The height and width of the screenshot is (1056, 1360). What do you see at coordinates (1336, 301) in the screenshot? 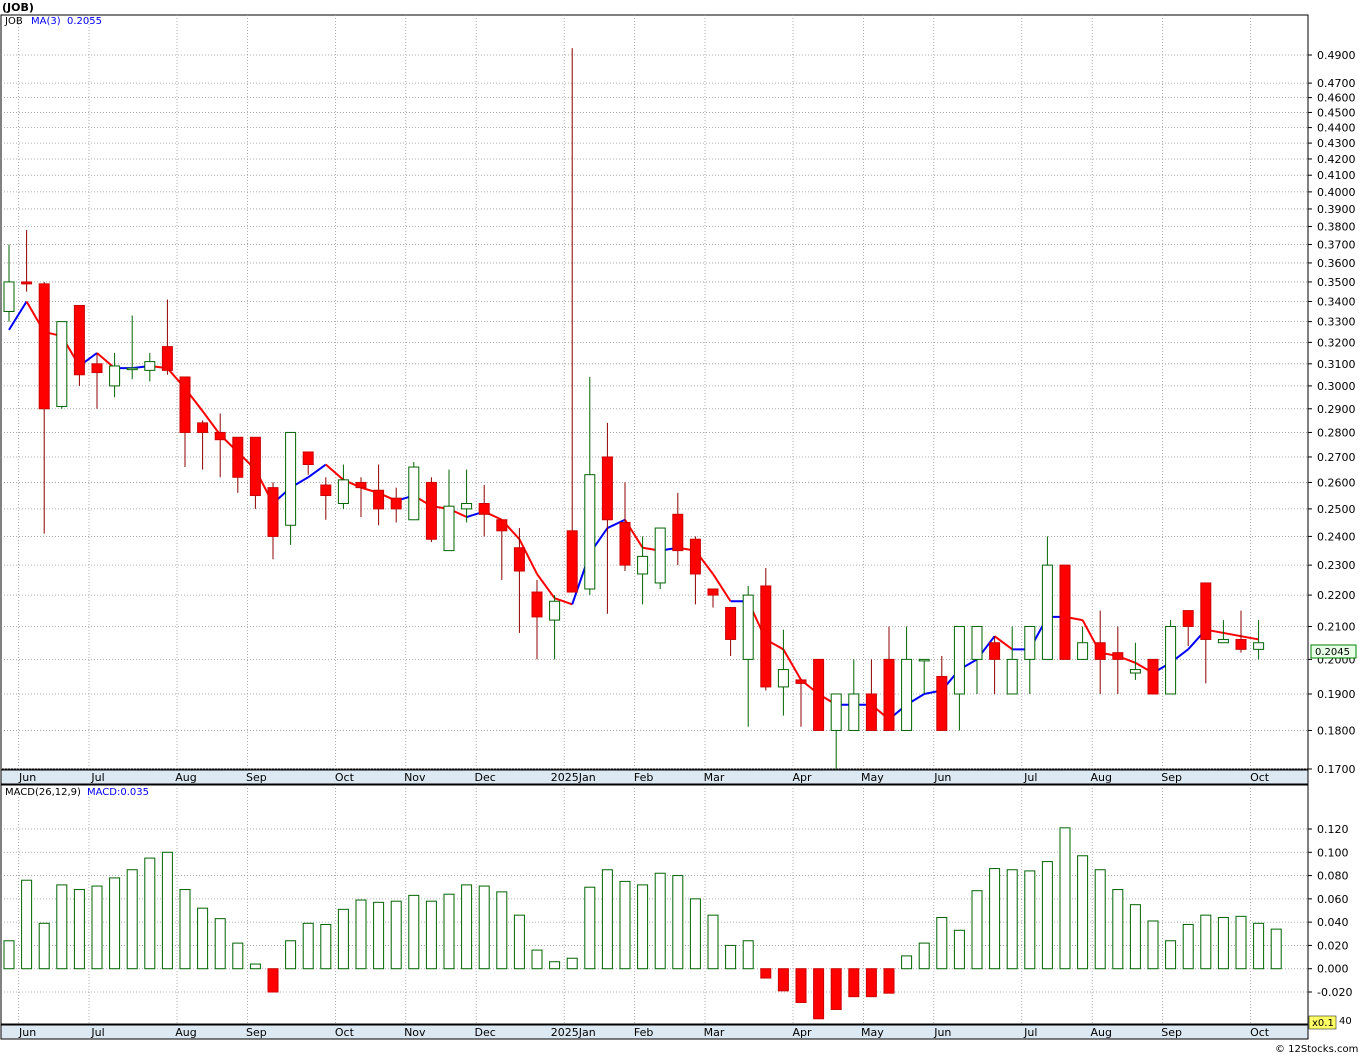
I see `price-tick-label: 0.3400` at bounding box center [1336, 301].